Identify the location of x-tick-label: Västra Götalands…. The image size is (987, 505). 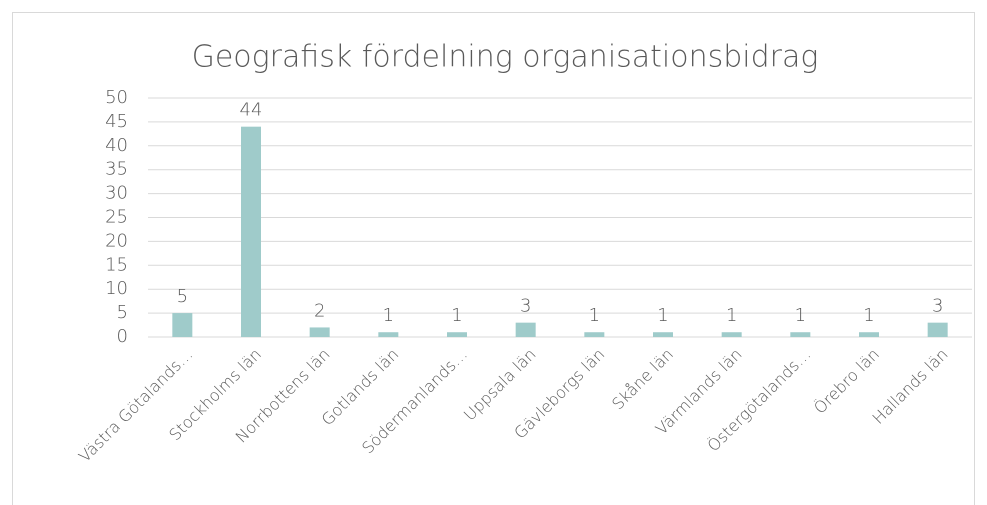
(135, 405).